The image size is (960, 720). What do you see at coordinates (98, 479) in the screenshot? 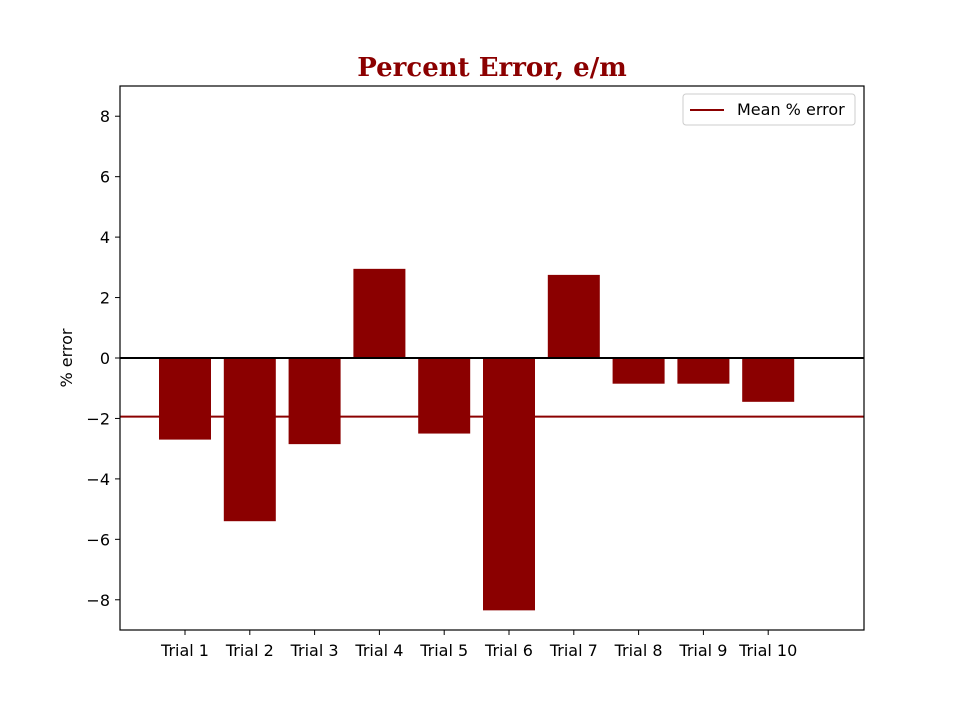
I see `y-tick-label: −4` at bounding box center [98, 479].